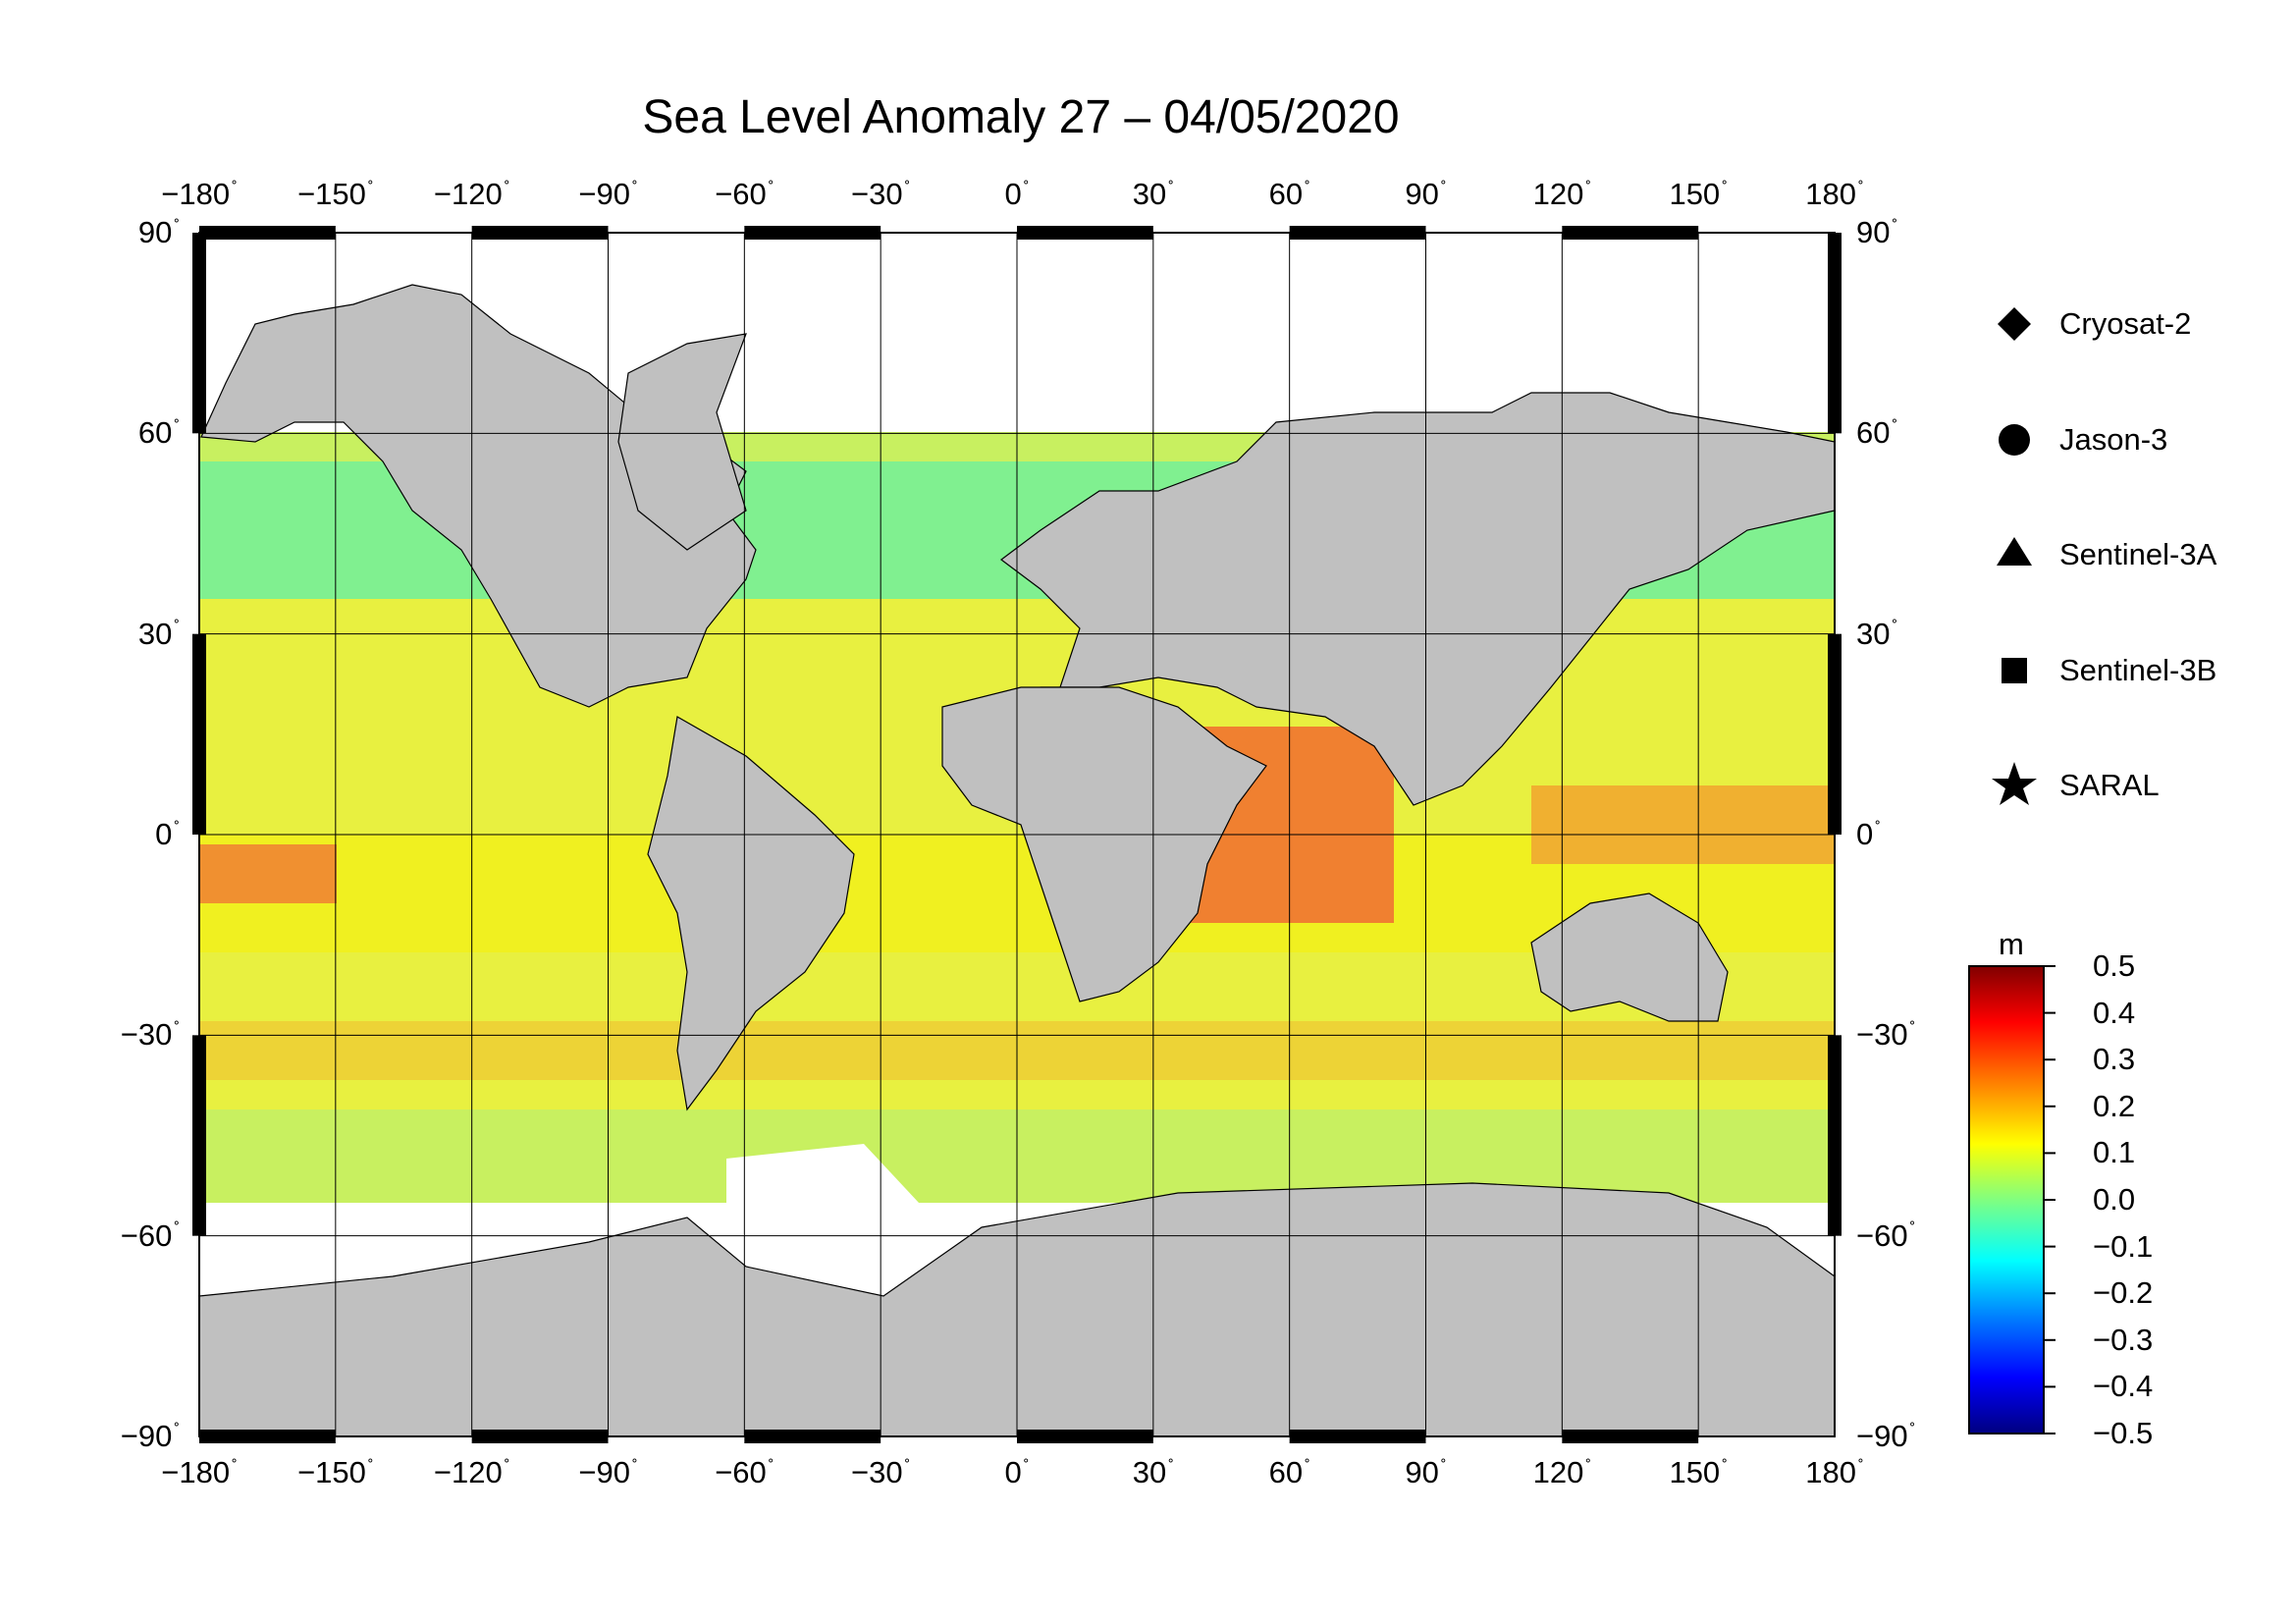  What do you see at coordinates (2123, 1246) in the screenshot?
I see `colorbar-tick-label: −0.1` at bounding box center [2123, 1246].